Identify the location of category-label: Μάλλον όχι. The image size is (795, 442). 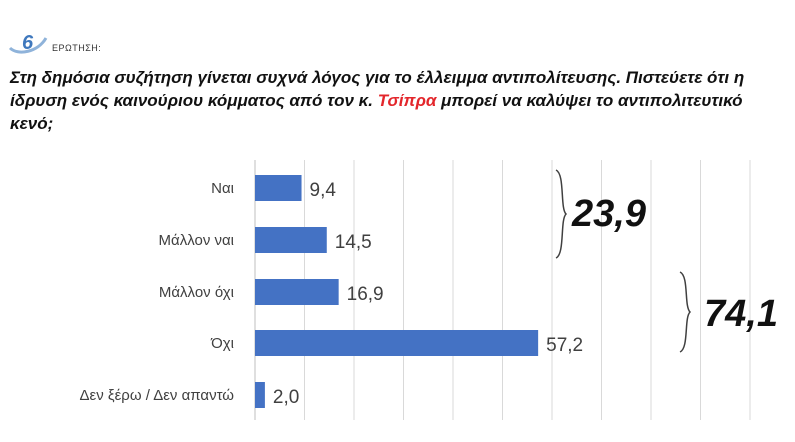
(196, 292).